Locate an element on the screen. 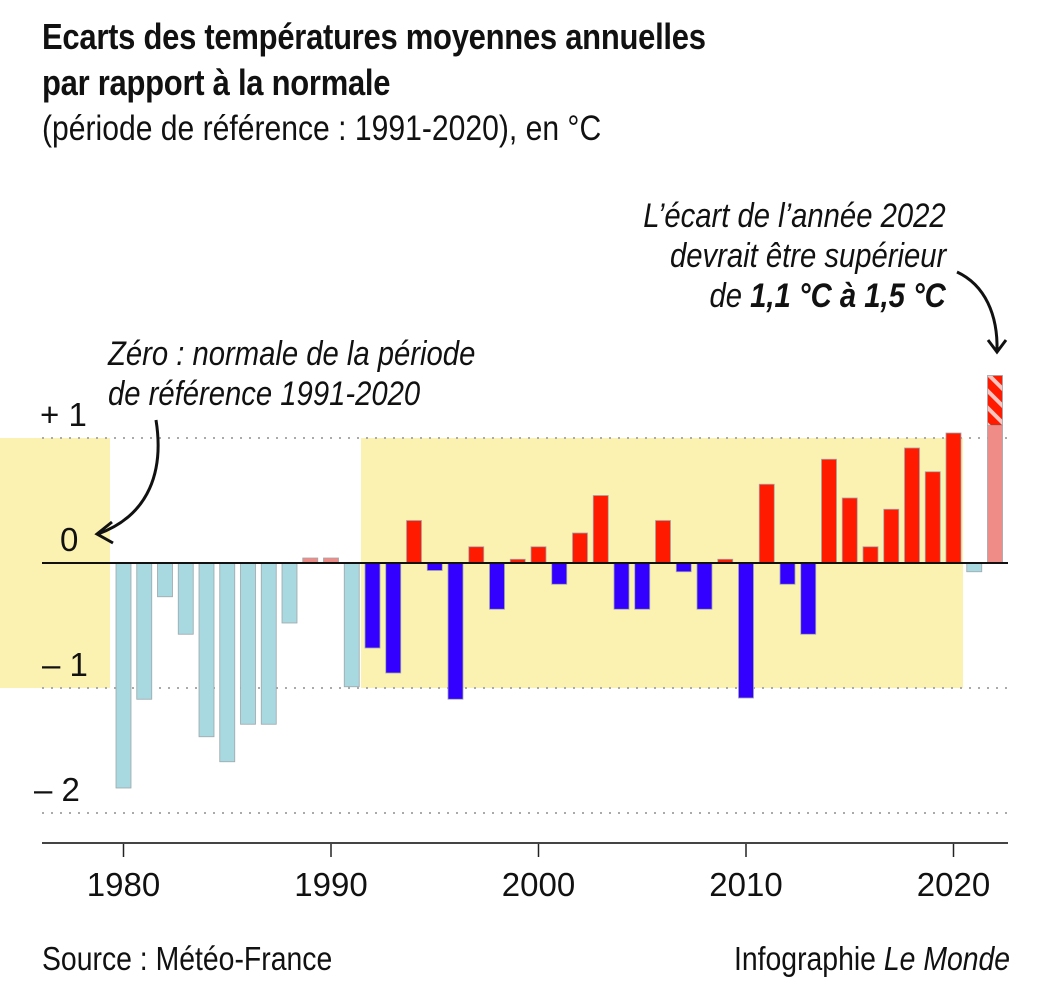  annotation-2022-line-1: L’écart de l’année 2022 is located at coordinates (794, 216).